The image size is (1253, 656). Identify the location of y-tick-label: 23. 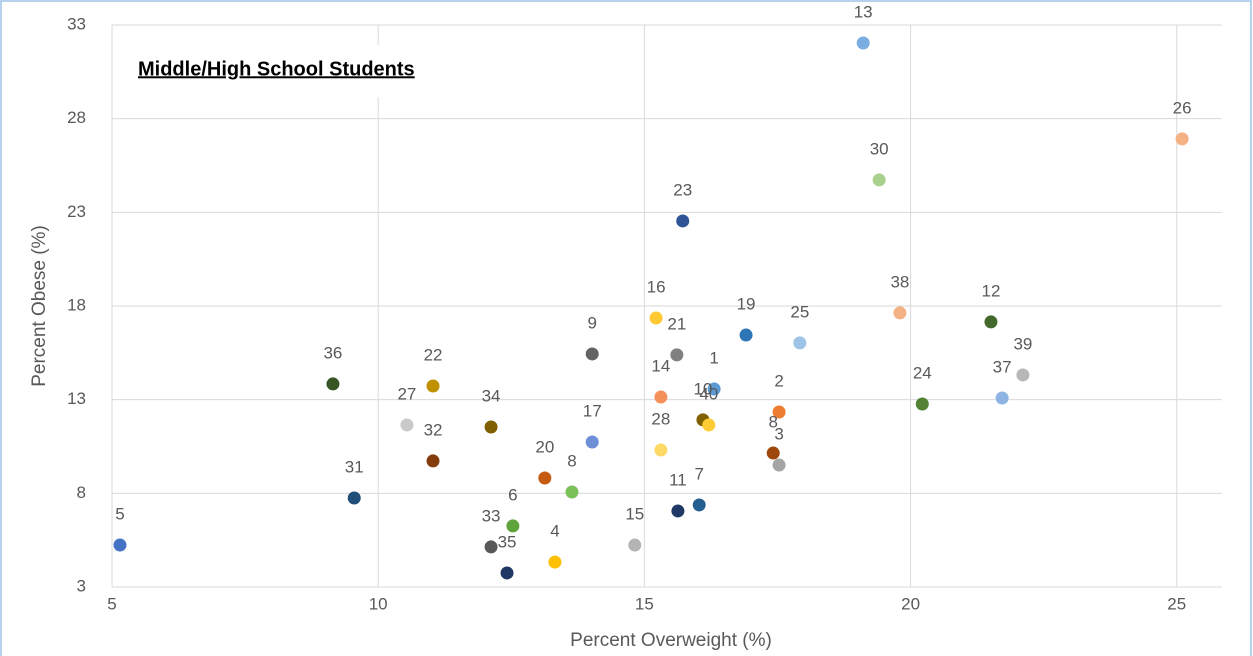
(76, 211).